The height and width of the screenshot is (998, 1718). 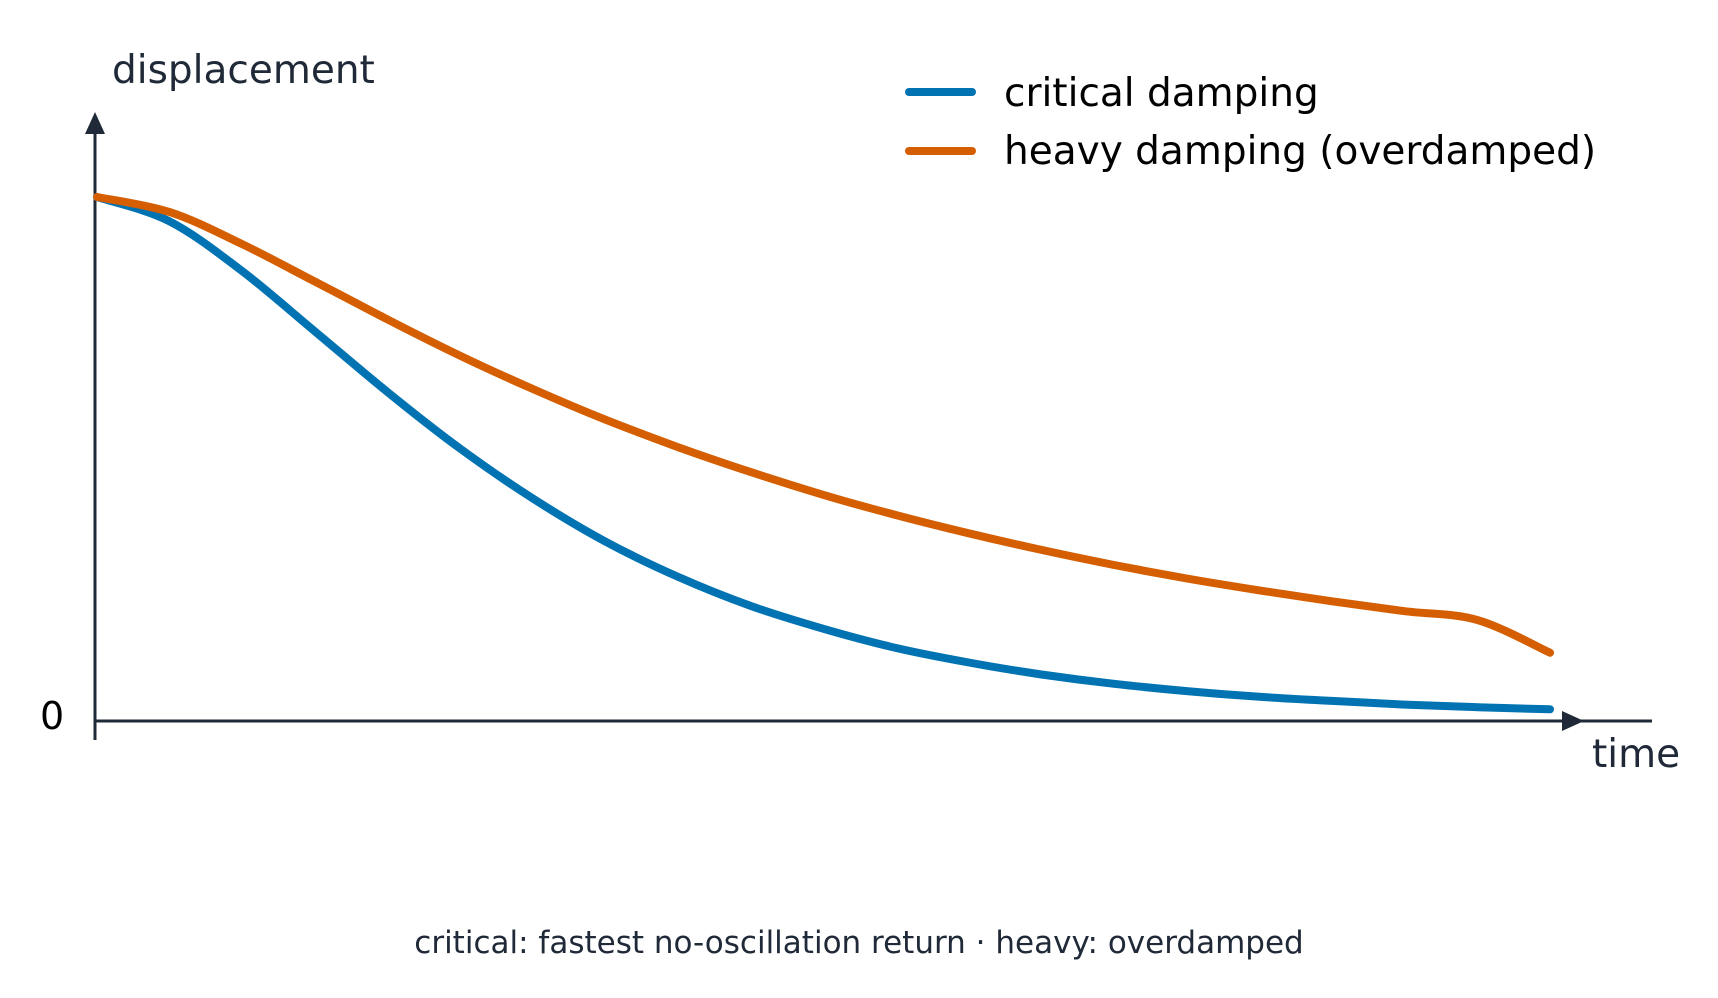 I want to click on legend-label-heavy-damping: heavy damping (overdamped), so click(x=1300, y=151).